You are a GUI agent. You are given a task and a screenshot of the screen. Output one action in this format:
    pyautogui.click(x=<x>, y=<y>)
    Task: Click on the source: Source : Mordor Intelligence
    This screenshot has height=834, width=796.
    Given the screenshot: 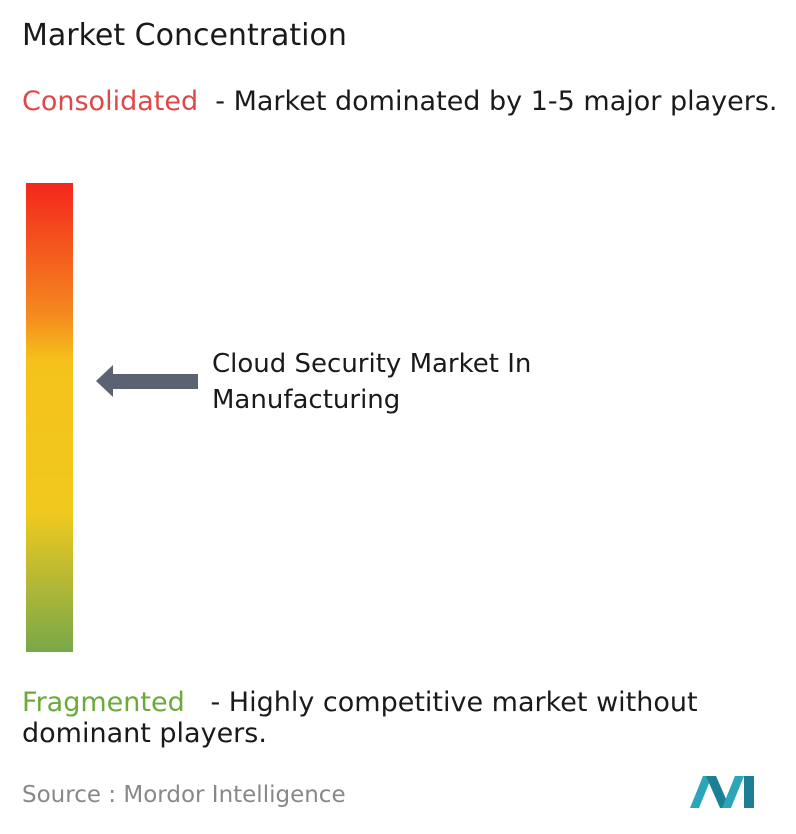 What is the action you would take?
    pyautogui.click(x=184, y=795)
    